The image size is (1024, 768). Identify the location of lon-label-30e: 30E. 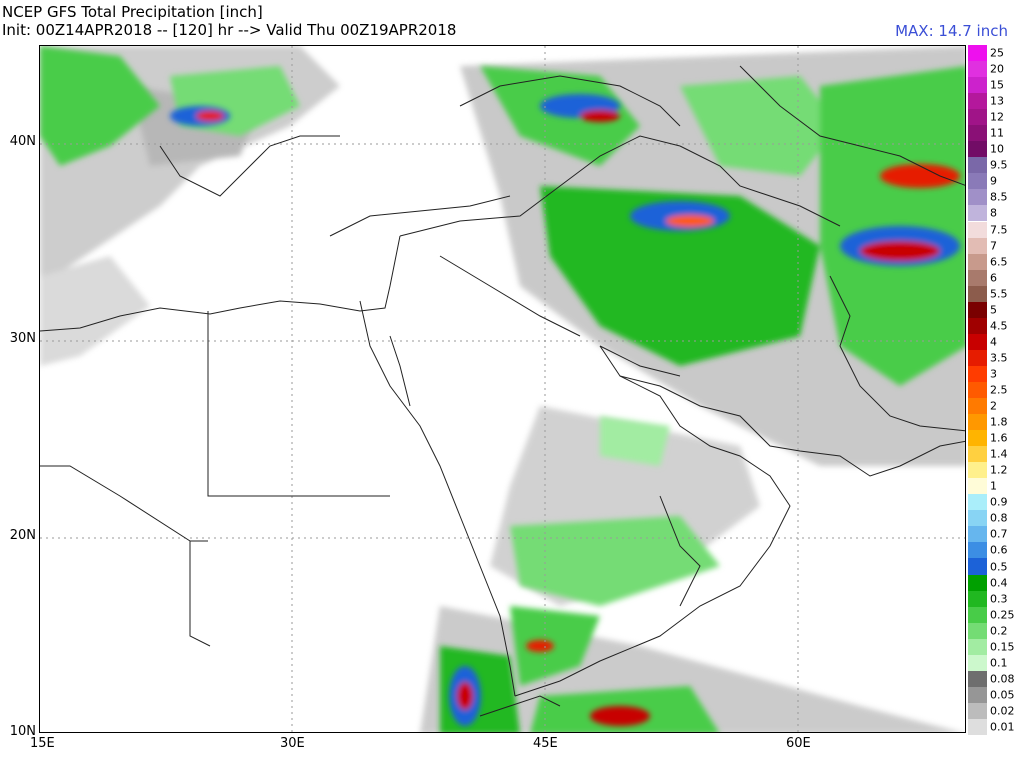
(292, 743).